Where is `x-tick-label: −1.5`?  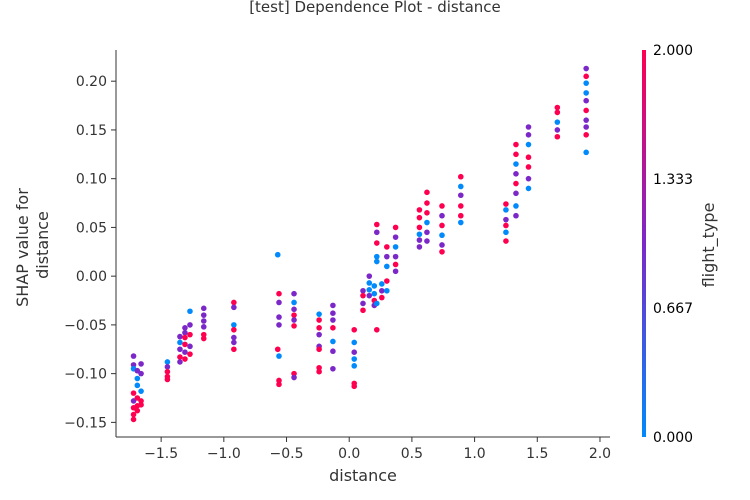
x-tick-label: −1.5 is located at coordinates (161, 454).